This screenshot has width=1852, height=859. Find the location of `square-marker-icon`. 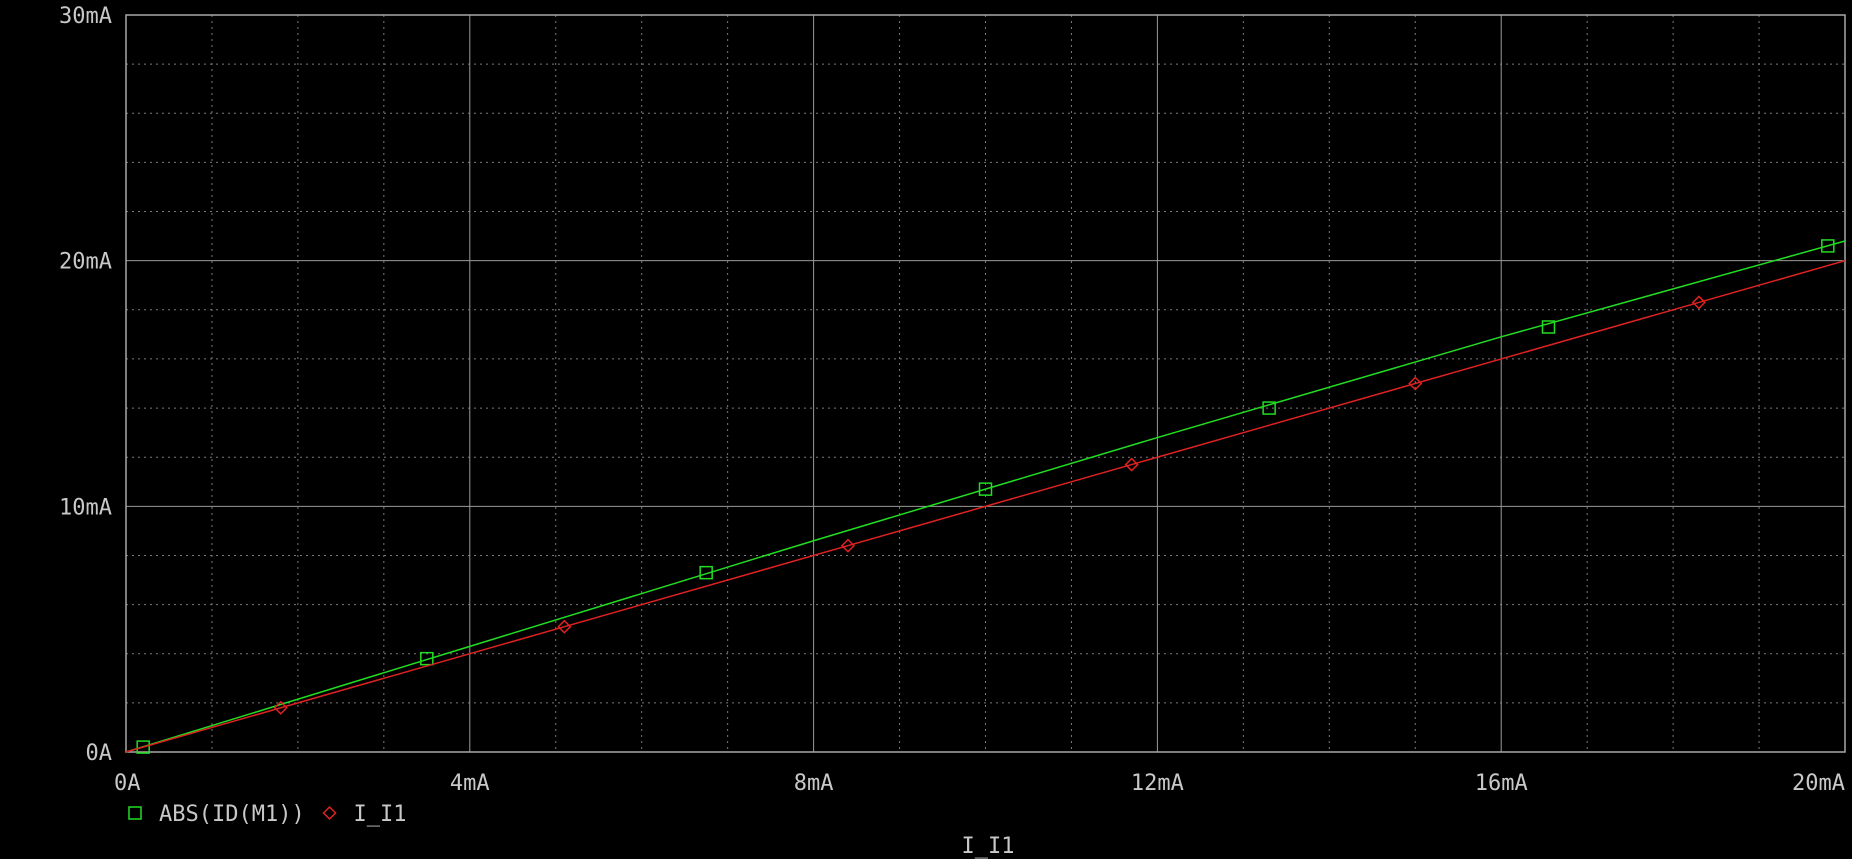

square-marker-icon is located at coordinates (135, 813).